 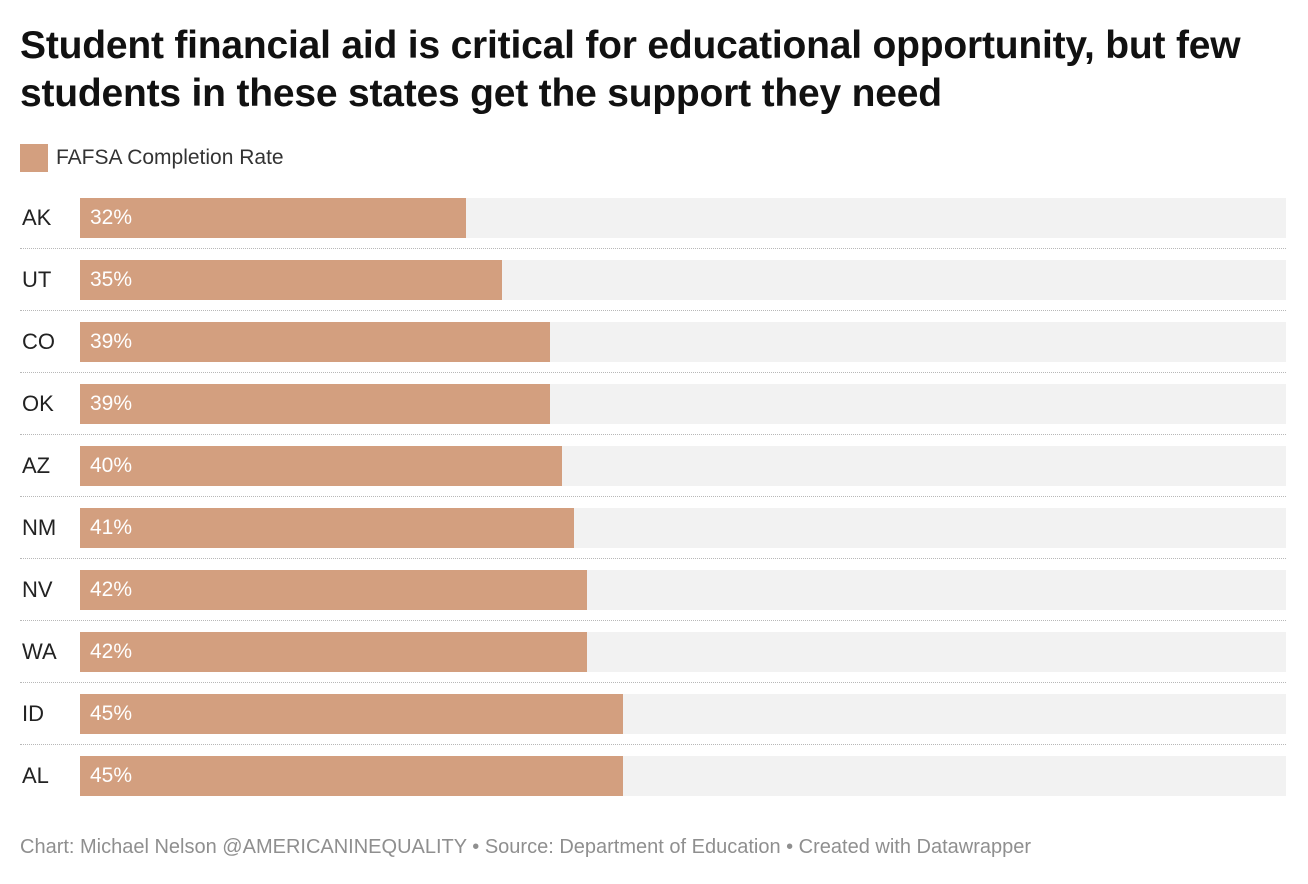 What do you see at coordinates (39, 527) in the screenshot?
I see `category-label: NM` at bounding box center [39, 527].